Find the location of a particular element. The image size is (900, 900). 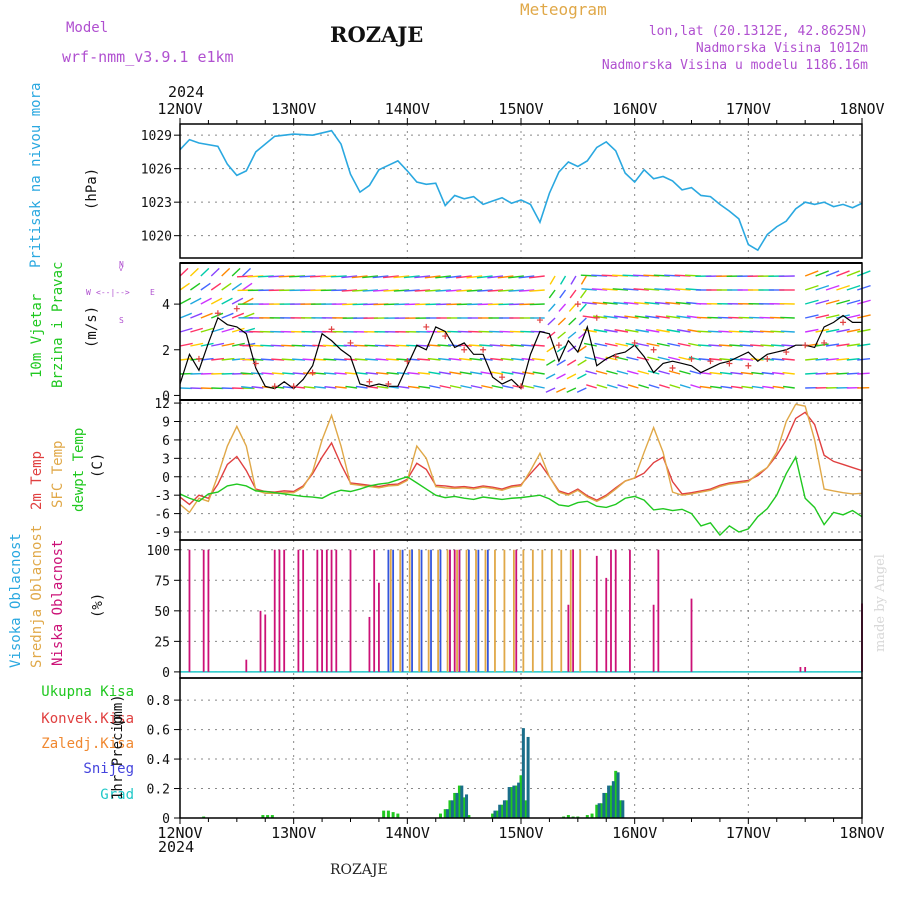

legend-snow: Snijeg is located at coordinates (108, 769).